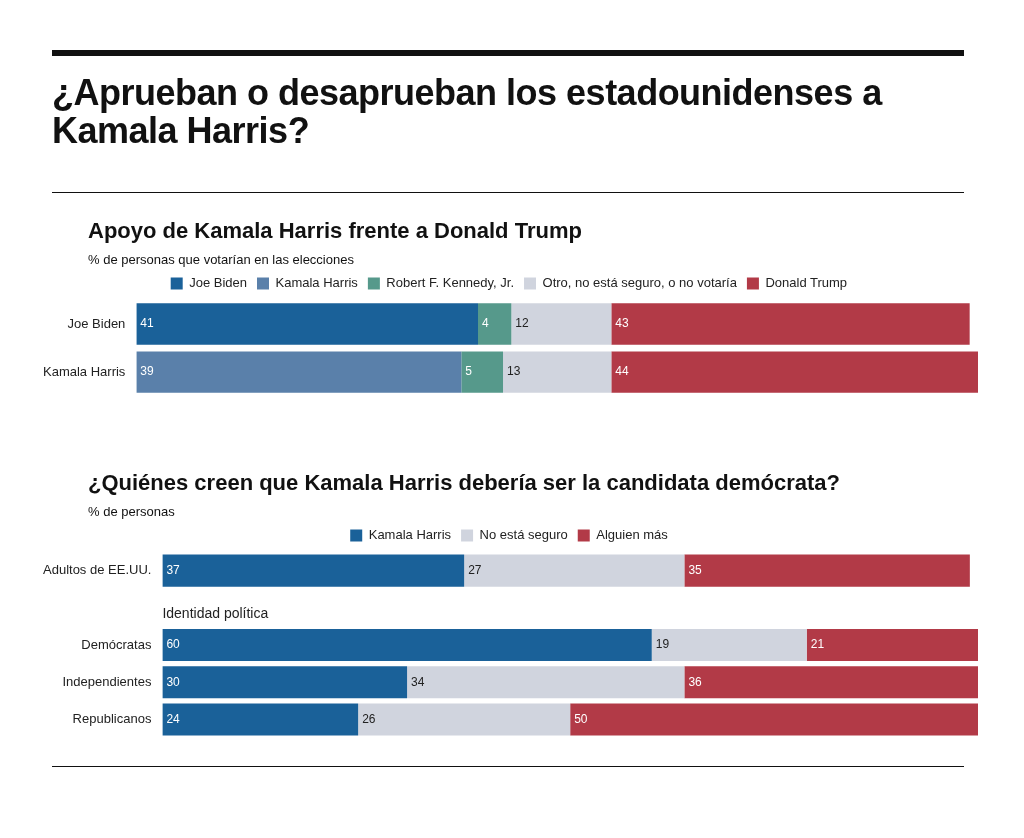 Image resolution: width=1024 pixels, height=838 pixels. Describe the element at coordinates (522, 323) in the screenshot. I see `data-label: 12` at that location.